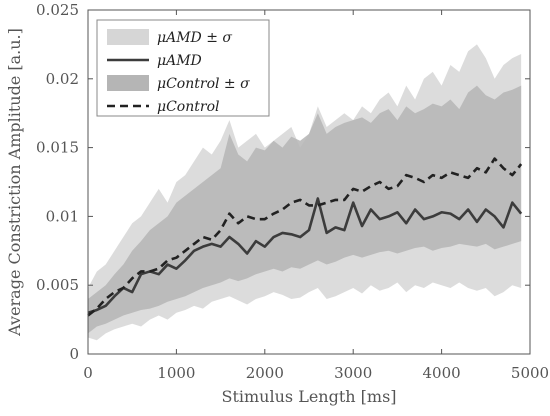  What do you see at coordinates (530, 373) in the screenshot?
I see `x-tick-label: 5000` at bounding box center [530, 373].